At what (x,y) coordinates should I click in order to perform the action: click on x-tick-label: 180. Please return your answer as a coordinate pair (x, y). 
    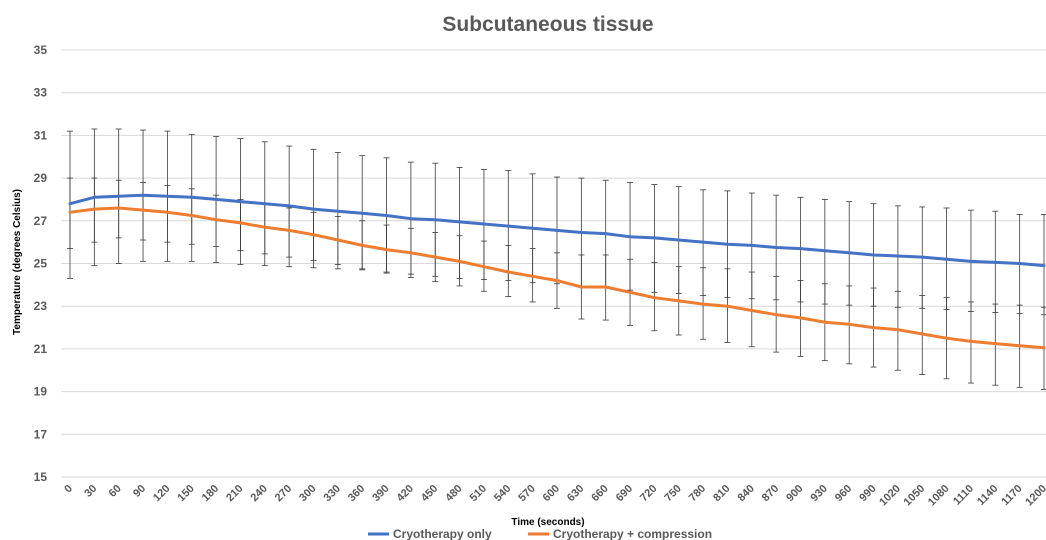
    Looking at the image, I should click on (210, 493).